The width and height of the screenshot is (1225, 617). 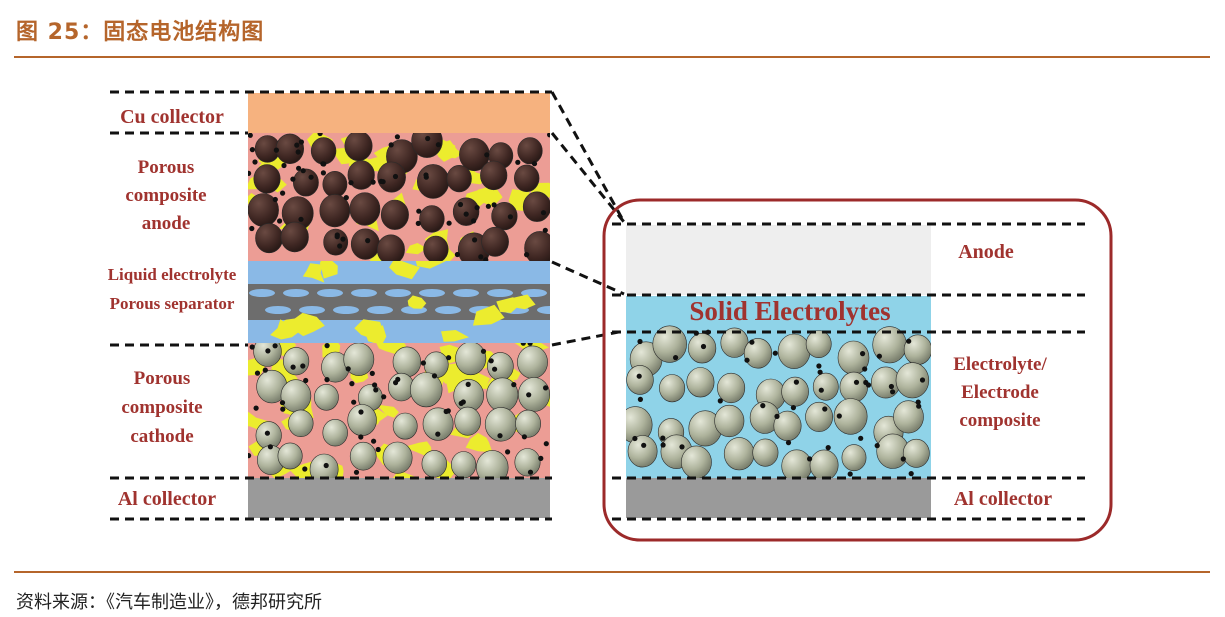 I want to click on connector-lines, so click(x=588, y=219).